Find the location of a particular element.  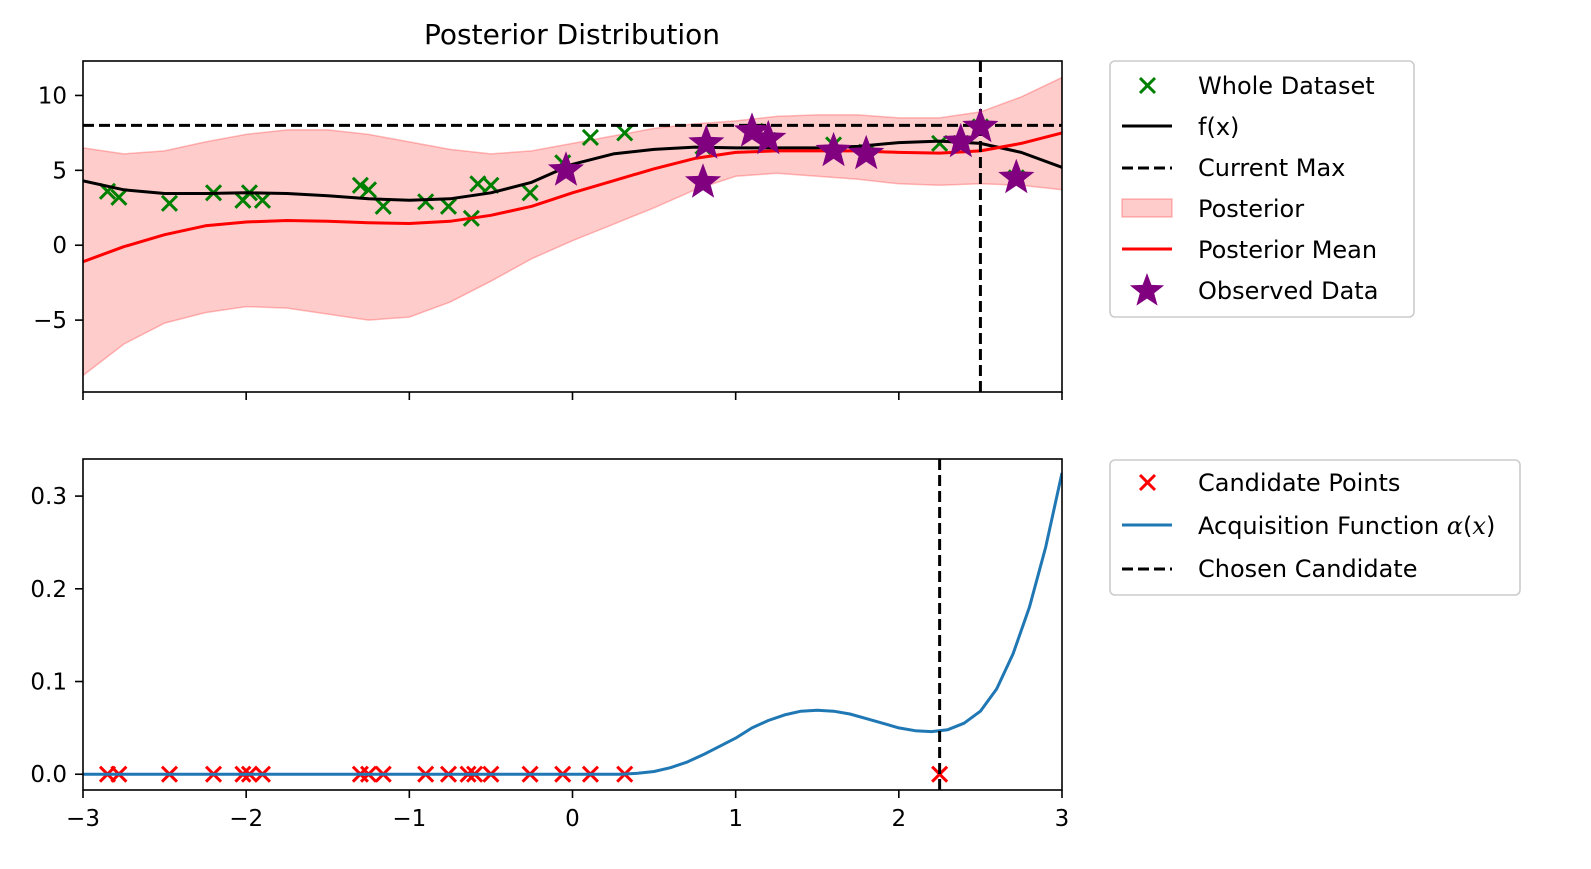

legend-label: Posterior Mean is located at coordinates (1287, 250).